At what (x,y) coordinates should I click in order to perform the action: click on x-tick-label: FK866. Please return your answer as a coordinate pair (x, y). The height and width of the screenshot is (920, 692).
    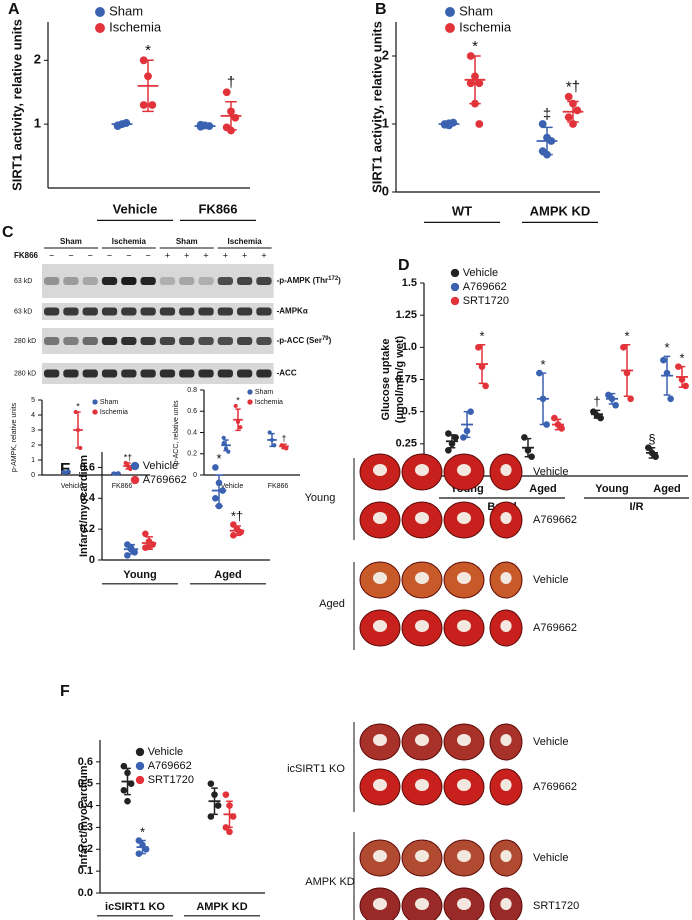
    Looking at the image, I should click on (278, 486).